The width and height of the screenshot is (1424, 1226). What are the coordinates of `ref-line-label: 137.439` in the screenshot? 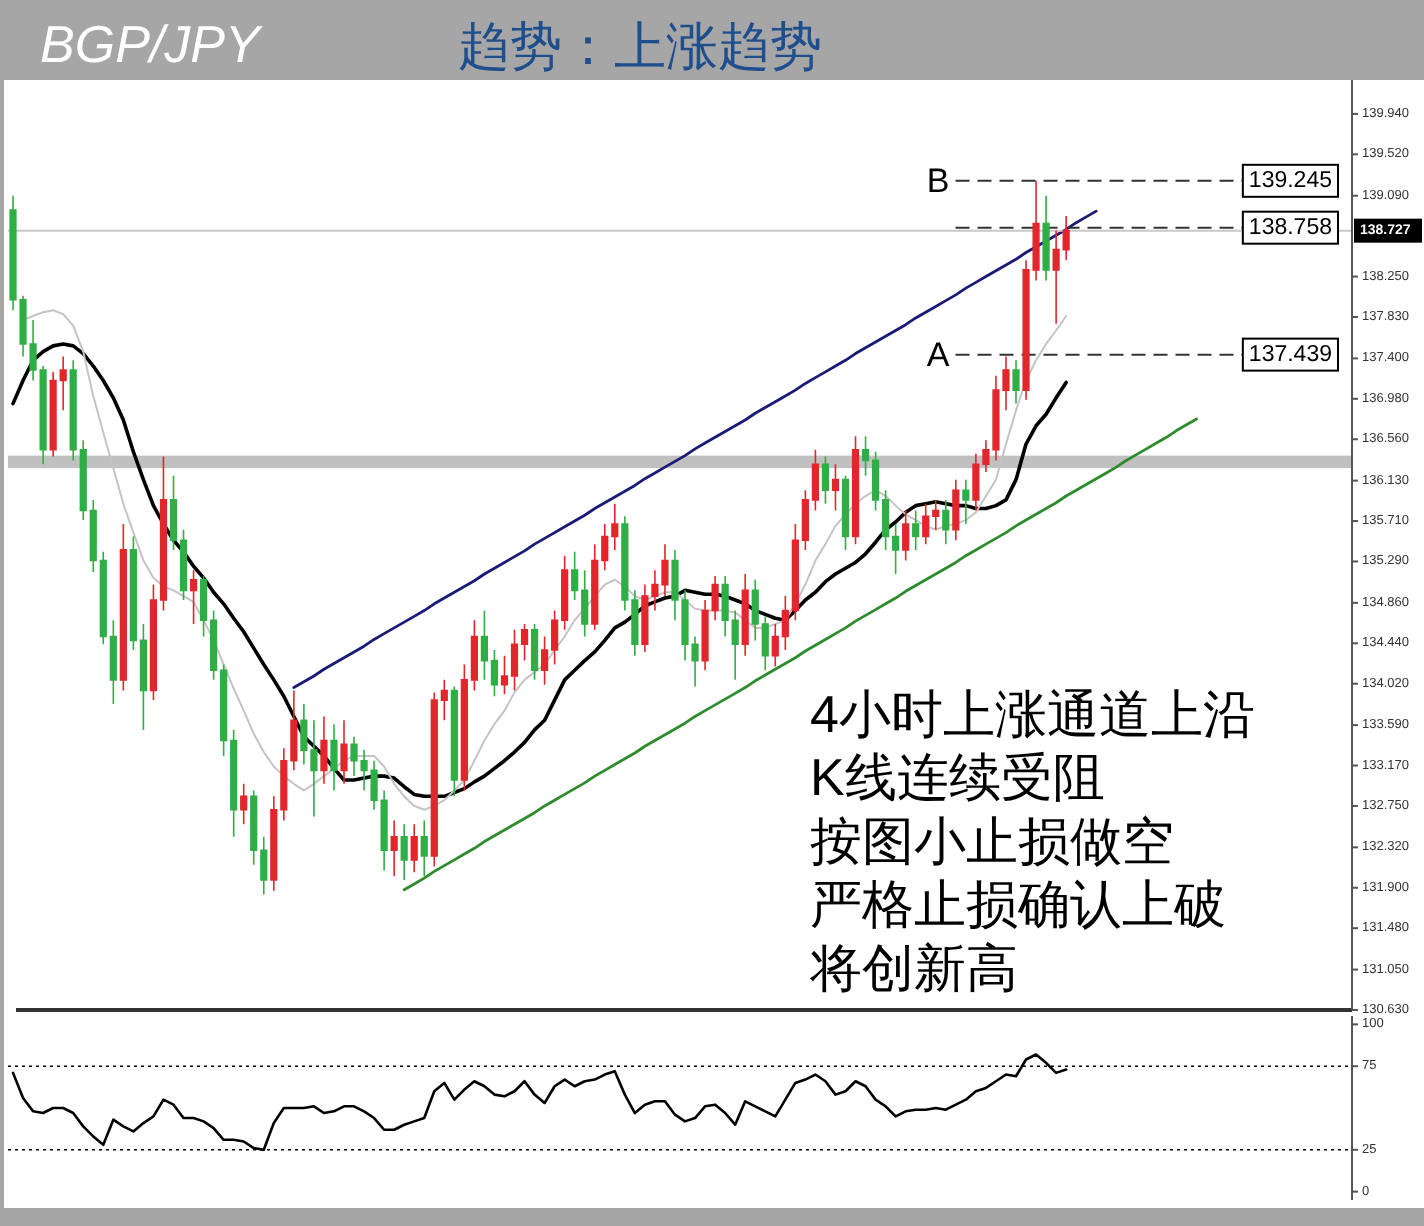 It's located at (1290, 354).